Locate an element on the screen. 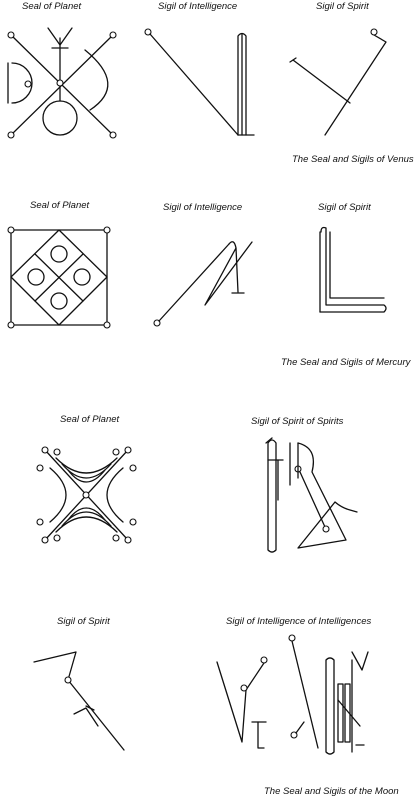 The width and height of the screenshot is (419, 800). venus-seal-label: Seal of Planet is located at coordinates (52, 6).